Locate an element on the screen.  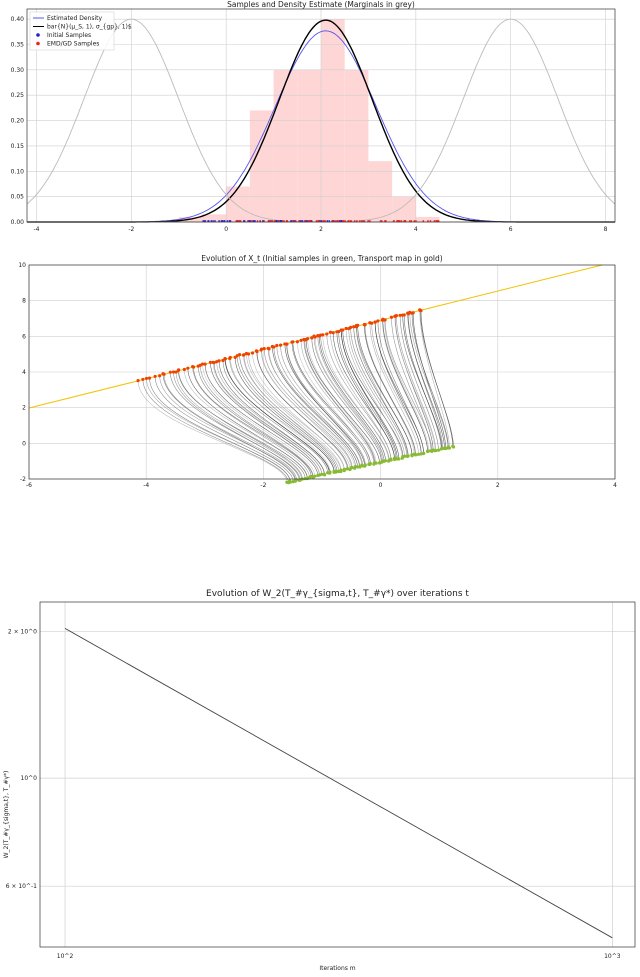
x-tick-label-2: 0 is located at coordinates (226, 229).